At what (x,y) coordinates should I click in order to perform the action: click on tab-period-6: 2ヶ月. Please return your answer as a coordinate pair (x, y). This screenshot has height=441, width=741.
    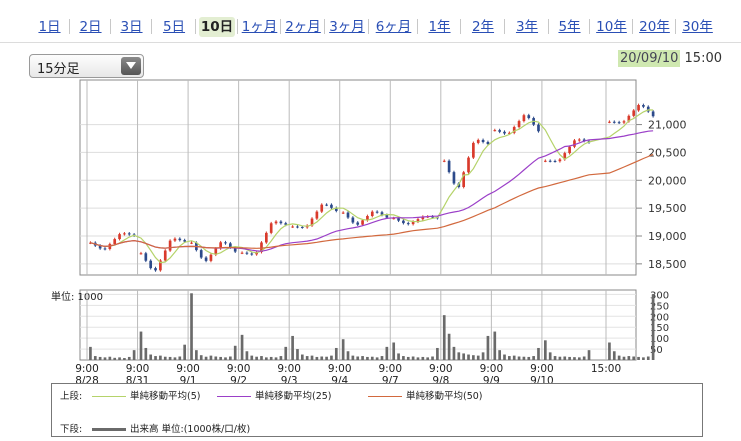
    Looking at the image, I should click on (303, 27).